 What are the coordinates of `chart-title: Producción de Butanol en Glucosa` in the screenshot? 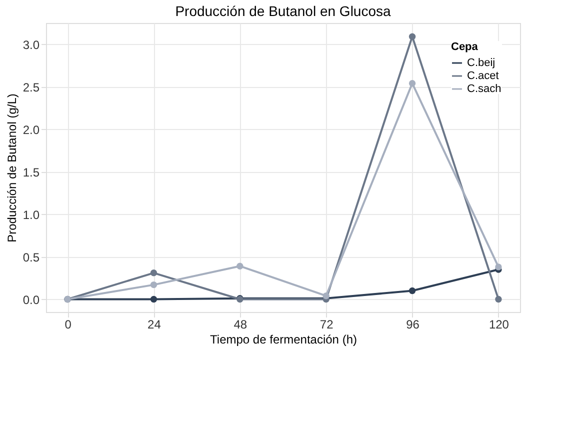 It's located at (283, 11).